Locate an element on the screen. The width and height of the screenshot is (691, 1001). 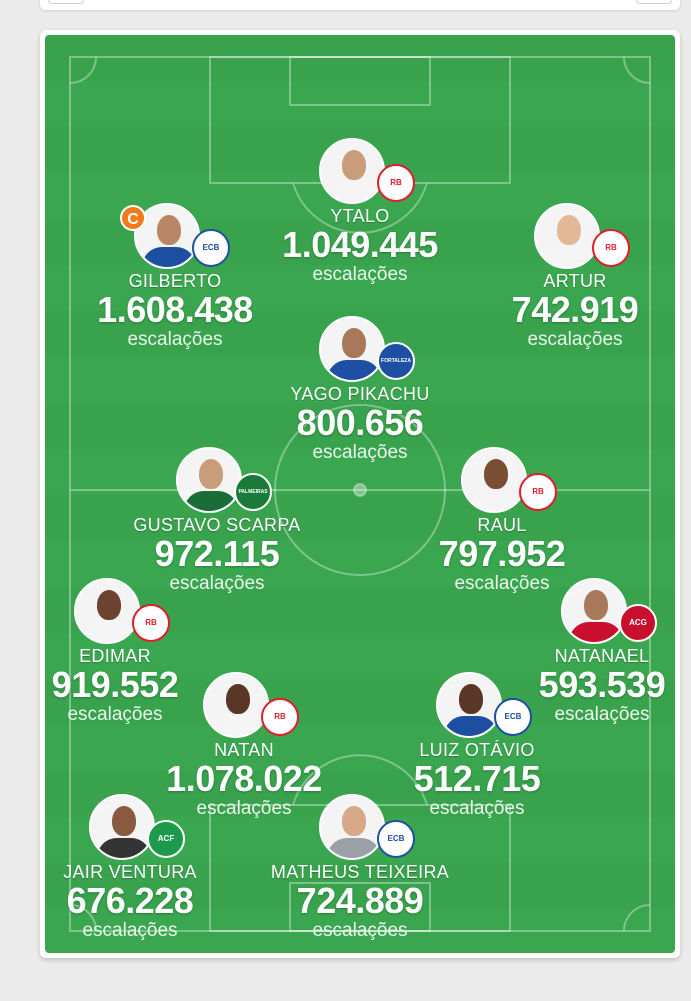
player-name: LUIZ OTÁVIO is located at coordinates (477, 750).